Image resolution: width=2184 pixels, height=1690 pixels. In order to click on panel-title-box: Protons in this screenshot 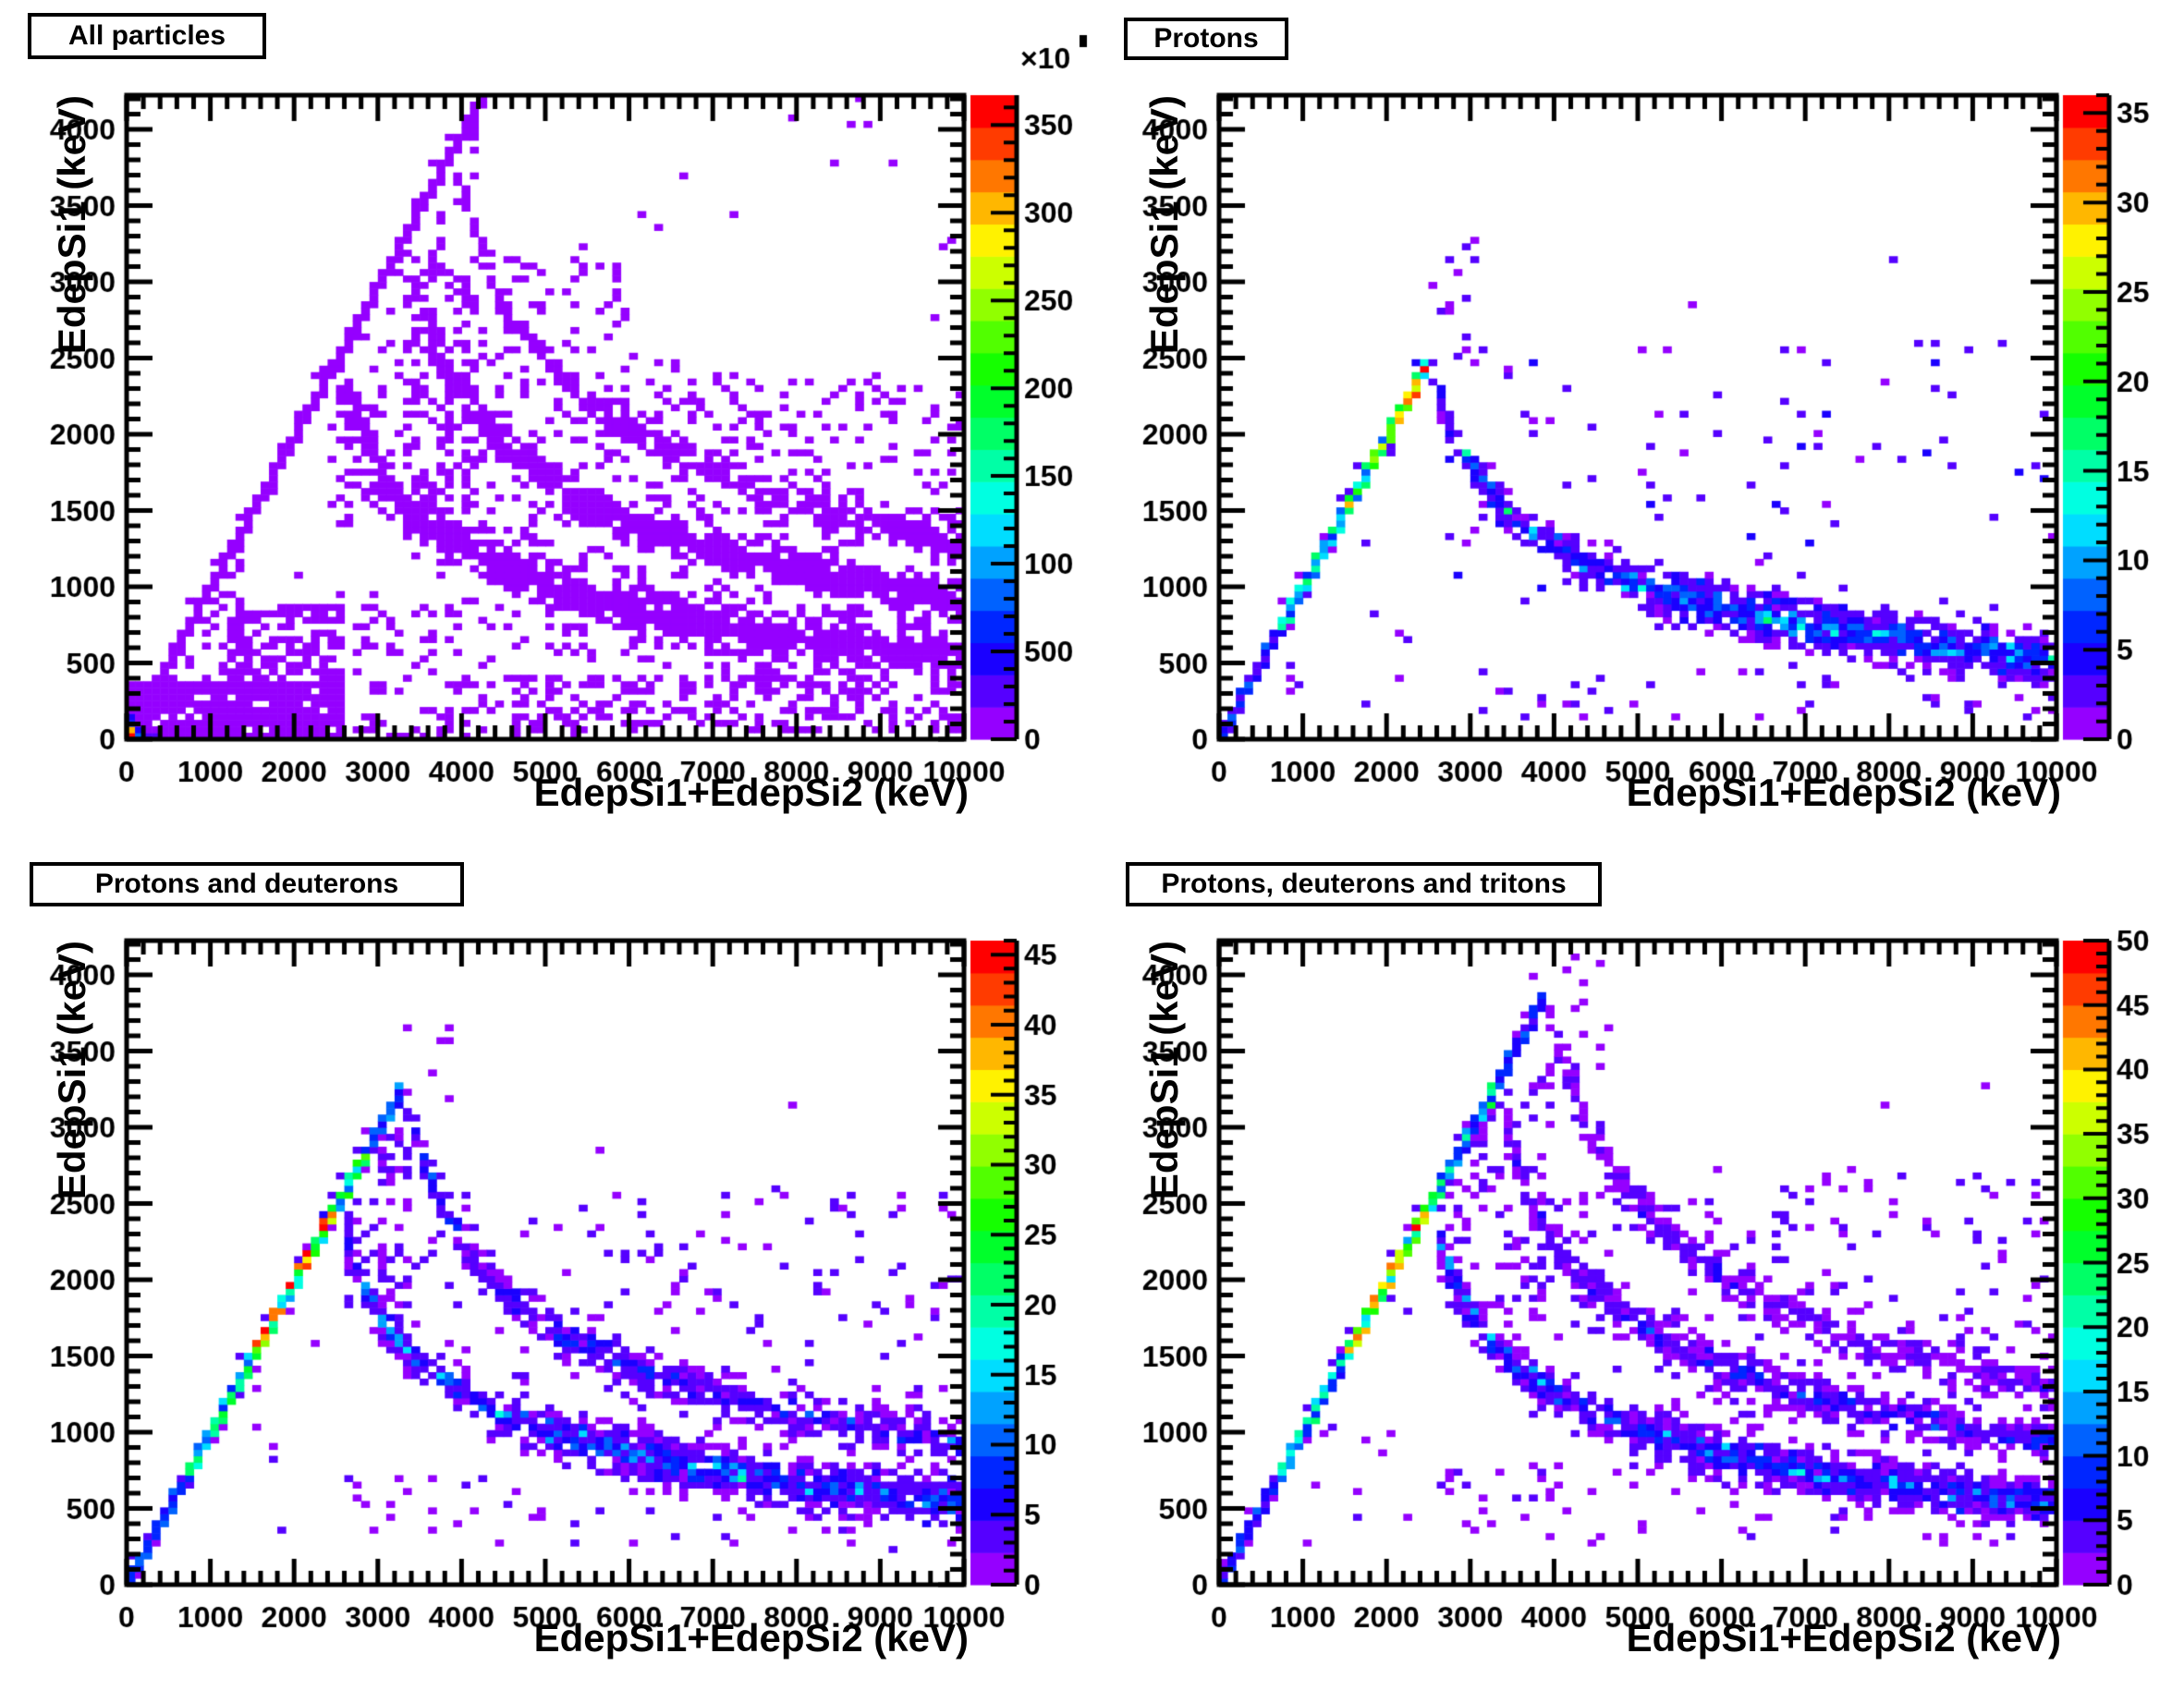, I will do `click(1206, 39)`.